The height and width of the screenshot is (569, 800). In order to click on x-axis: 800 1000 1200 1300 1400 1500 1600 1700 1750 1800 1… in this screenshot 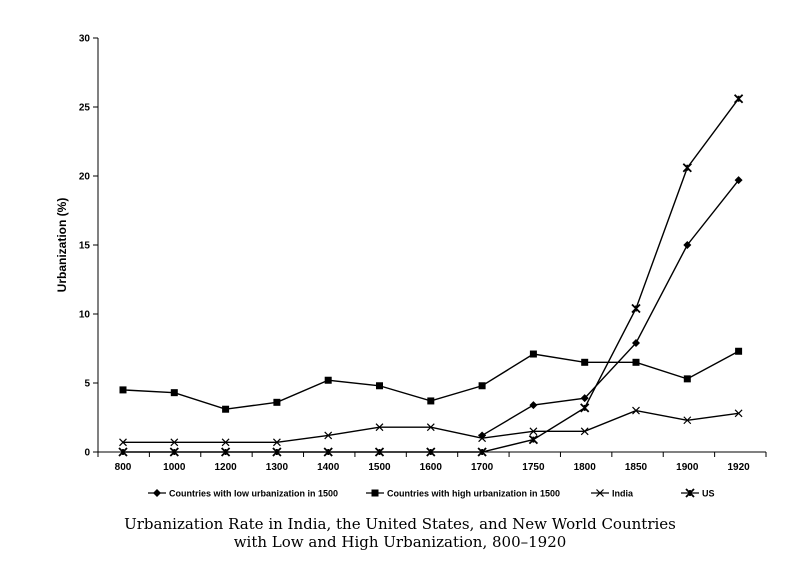, I will do `click(432, 462)`.